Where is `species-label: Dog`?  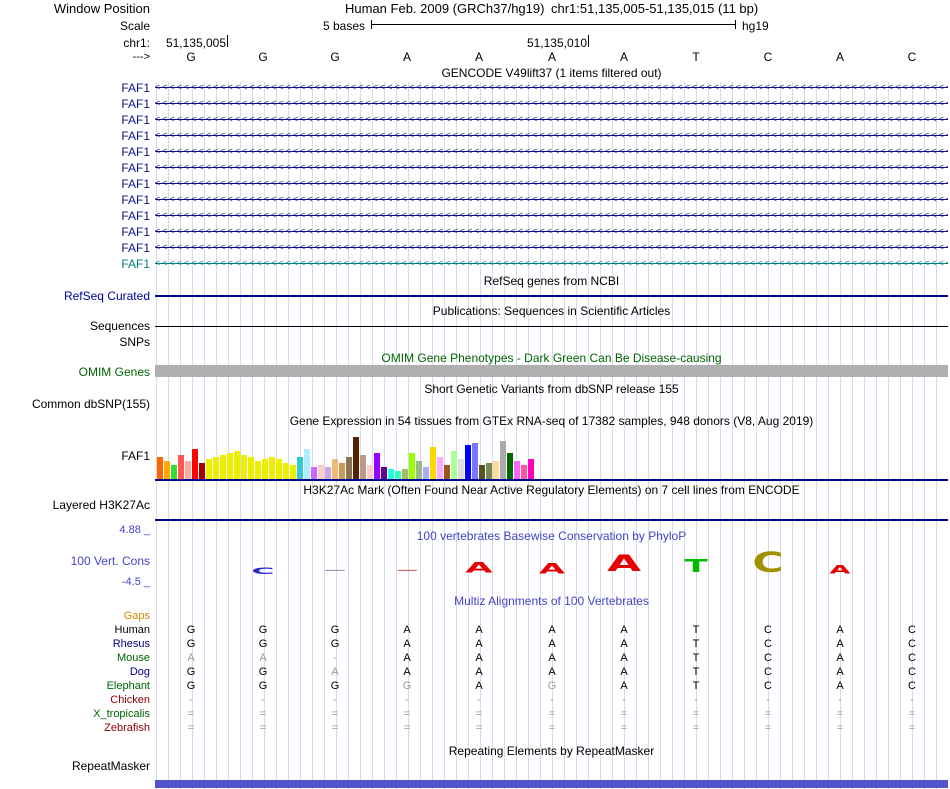
species-label: Dog is located at coordinates (139, 672).